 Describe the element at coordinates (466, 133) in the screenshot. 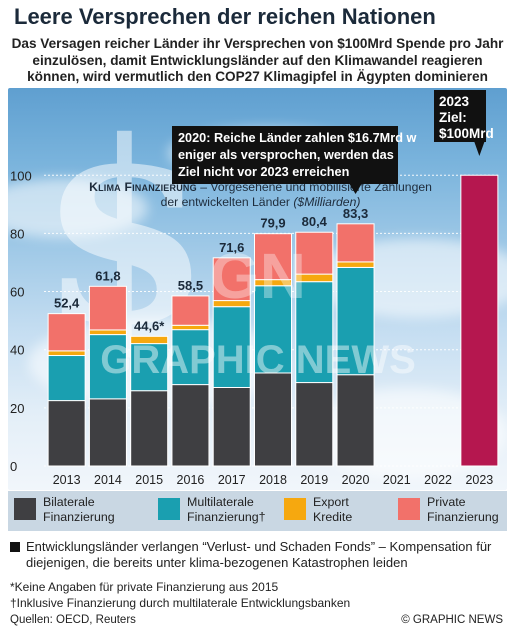

I see `target-callout-text: $100Mrd` at that location.